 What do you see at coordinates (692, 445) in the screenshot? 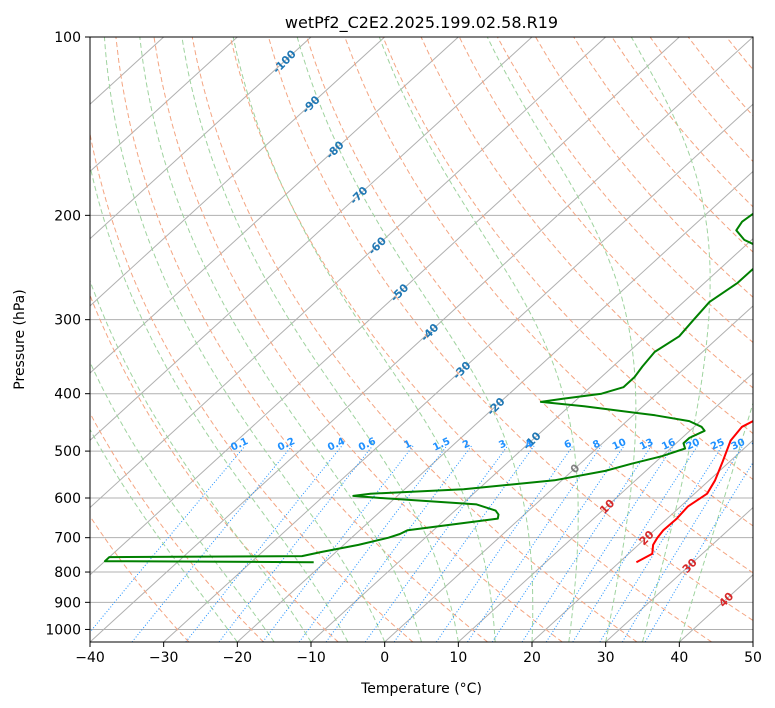
I see `mixing-ratio-label: 20` at bounding box center [692, 445].